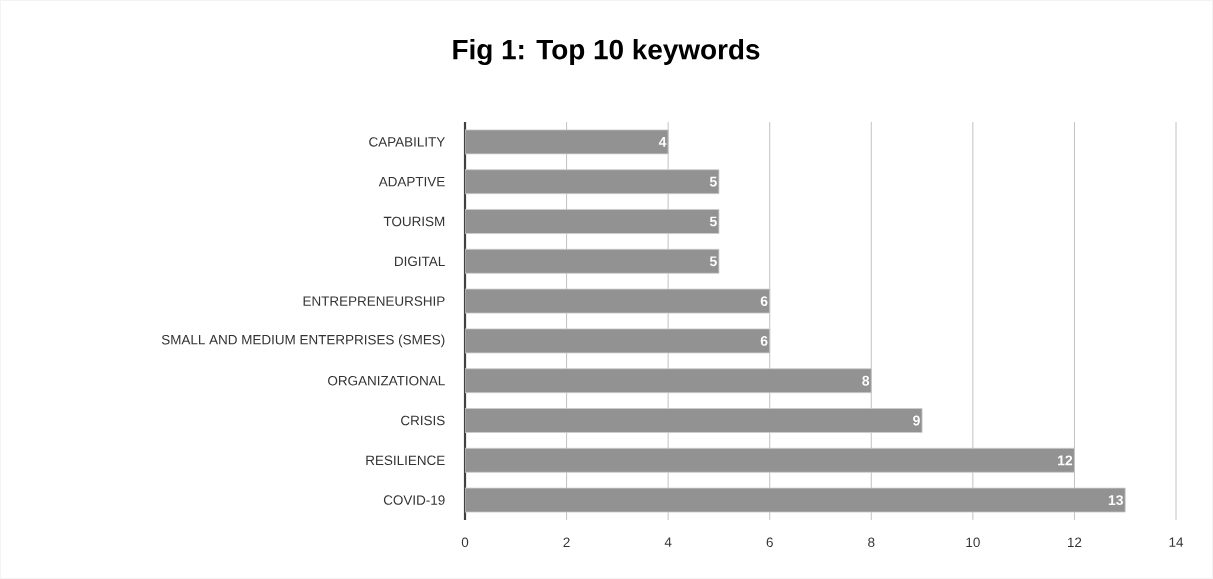 Image resolution: width=1213 pixels, height=579 pixels. I want to click on y-tick-label: CRISIS, so click(423, 420).